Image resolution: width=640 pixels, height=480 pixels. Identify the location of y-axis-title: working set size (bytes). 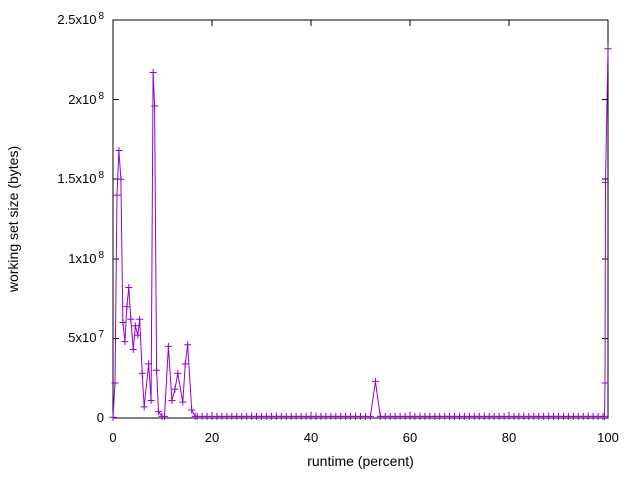
(13, 219).